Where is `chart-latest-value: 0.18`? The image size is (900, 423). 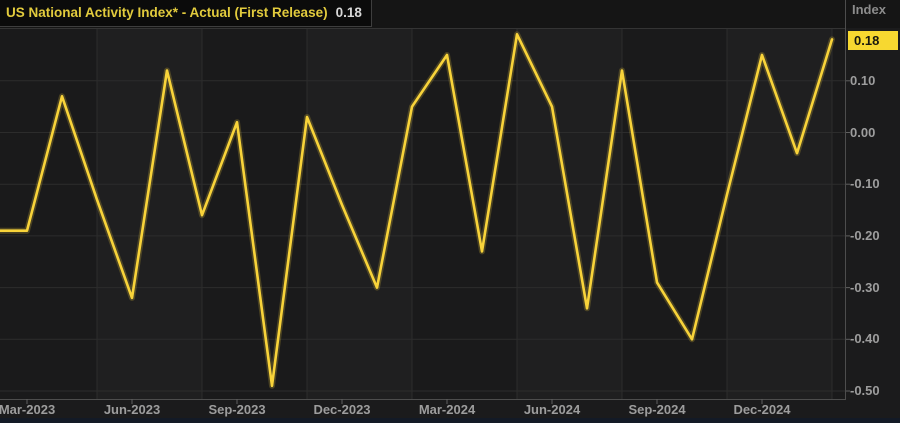 chart-latest-value: 0.18 is located at coordinates (348, 12).